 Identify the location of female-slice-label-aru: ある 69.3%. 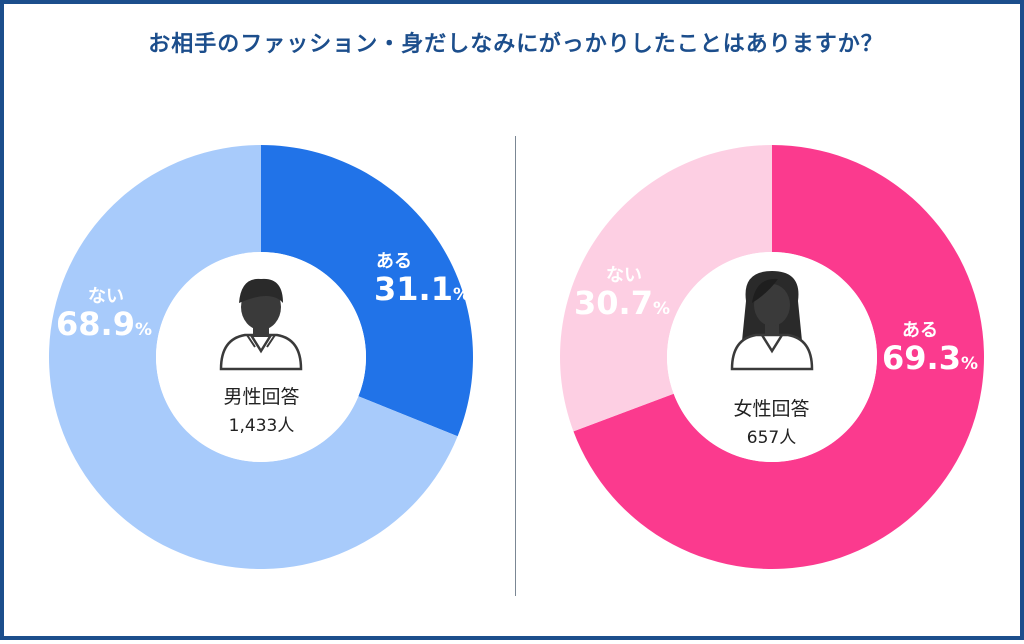
(930, 345).